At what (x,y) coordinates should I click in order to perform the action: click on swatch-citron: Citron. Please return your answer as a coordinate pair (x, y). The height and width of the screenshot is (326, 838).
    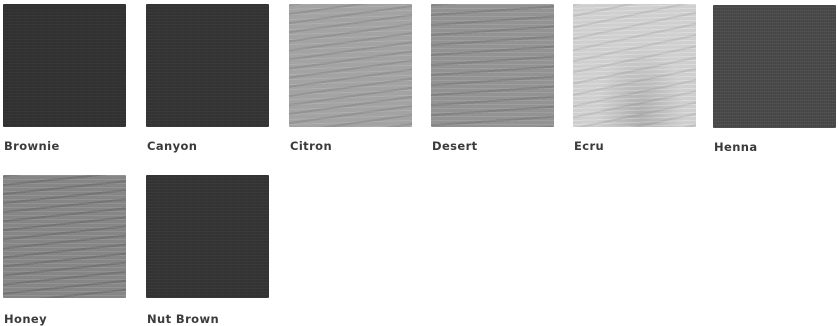
    Looking at the image, I should click on (354, 78).